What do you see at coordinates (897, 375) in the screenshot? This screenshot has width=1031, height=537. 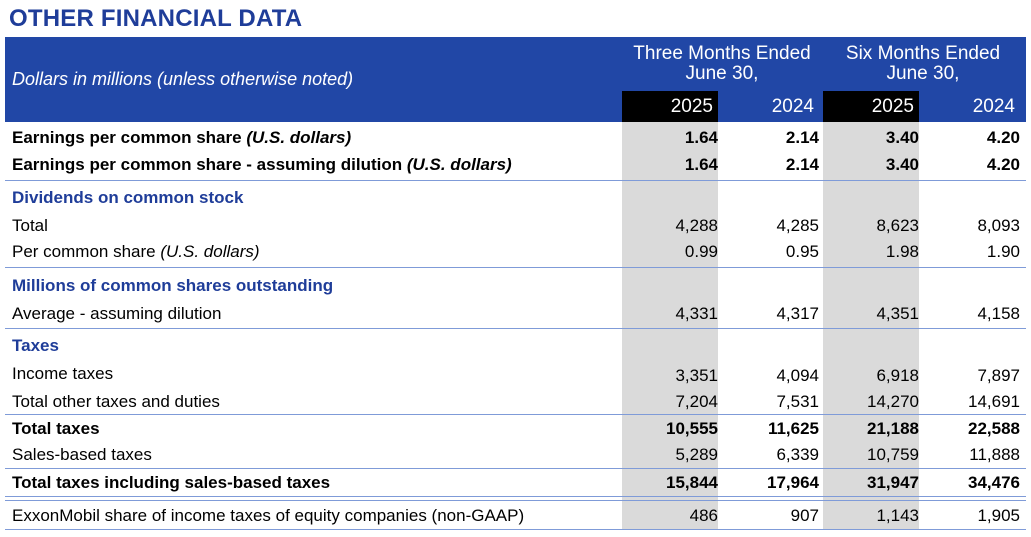 I see `cell-2025-six: 6,918` at bounding box center [897, 375].